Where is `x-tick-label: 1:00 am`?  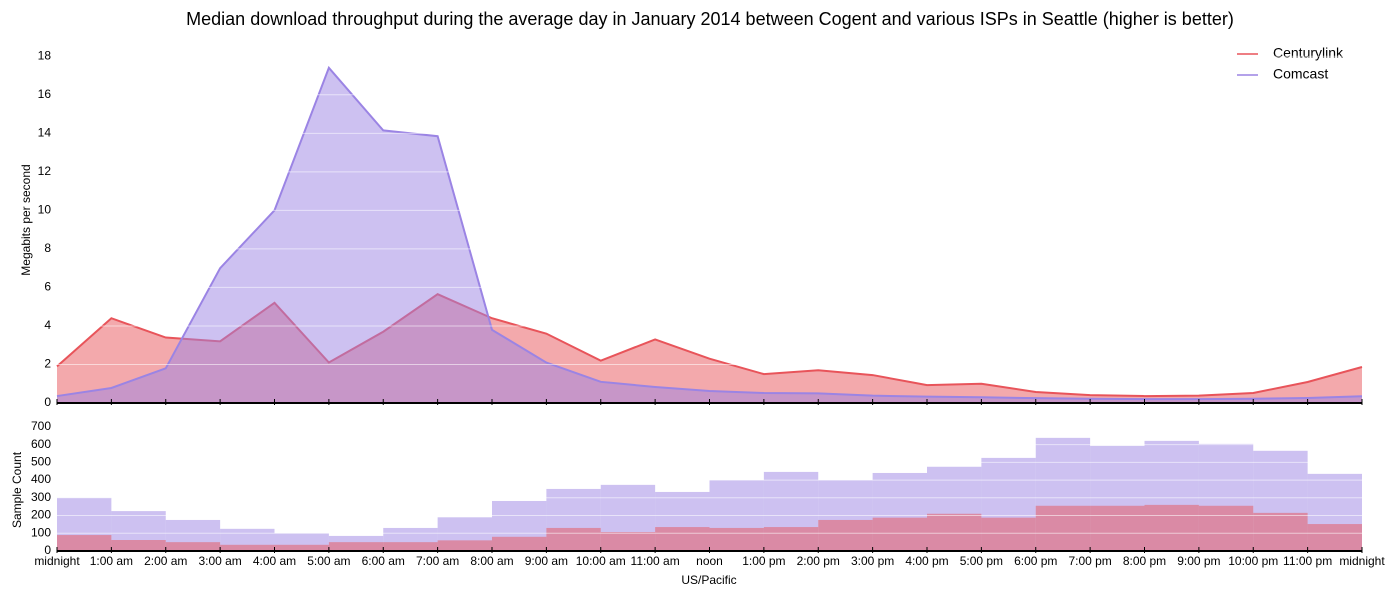
x-tick-label: 1:00 am is located at coordinates (111, 561).